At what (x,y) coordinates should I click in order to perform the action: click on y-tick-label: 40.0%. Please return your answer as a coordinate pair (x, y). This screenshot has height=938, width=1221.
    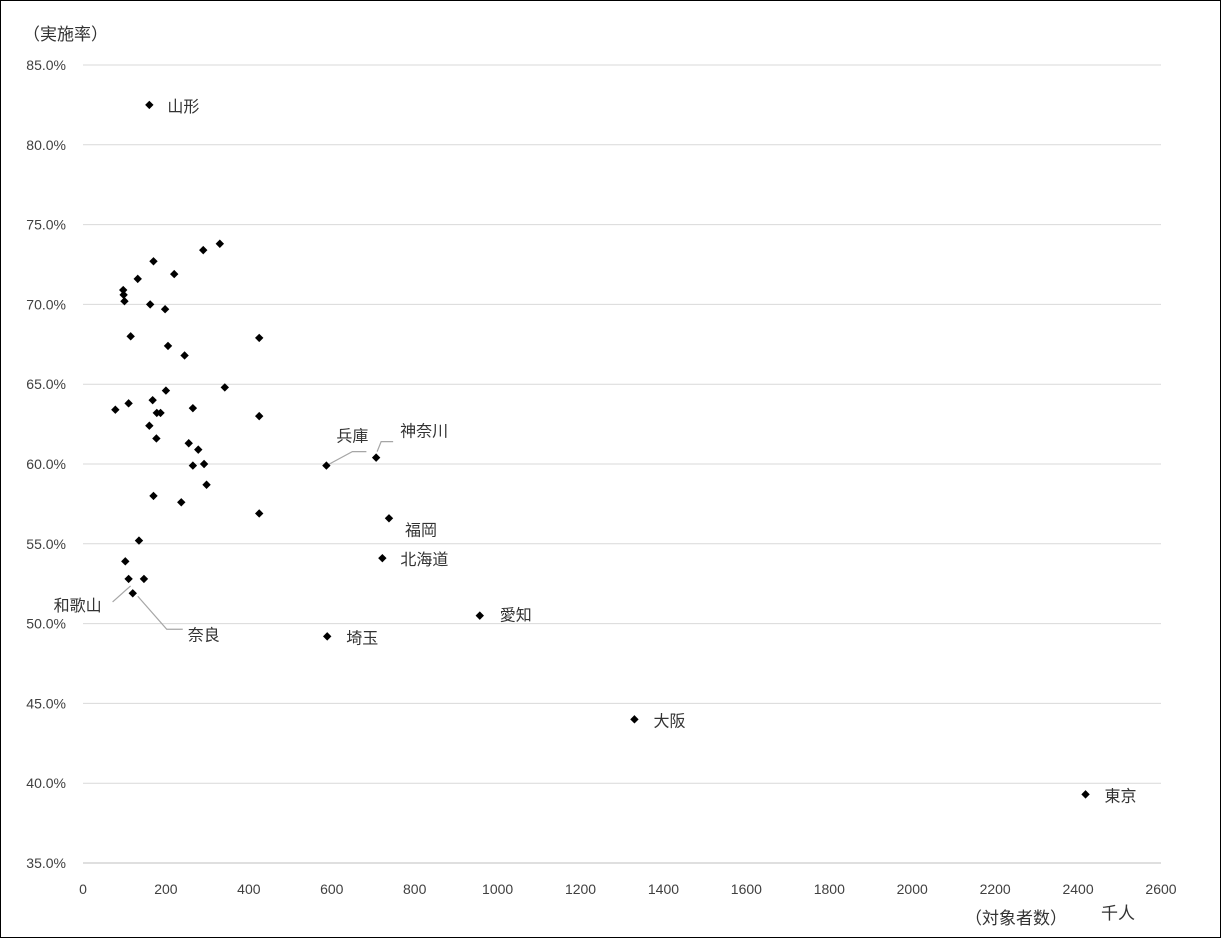
    Looking at the image, I should click on (46, 783).